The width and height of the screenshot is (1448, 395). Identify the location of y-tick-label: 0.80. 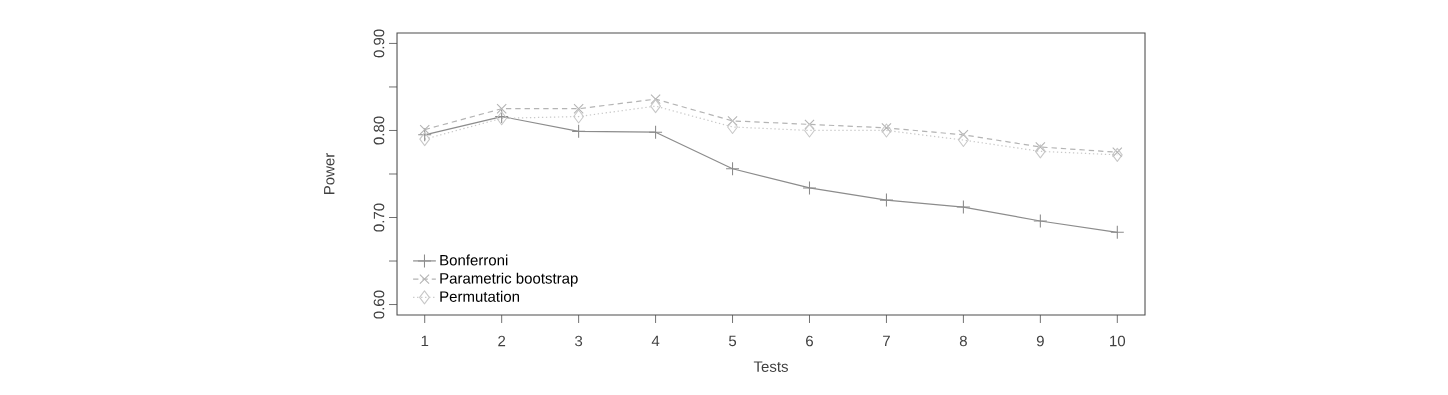
(379, 130).